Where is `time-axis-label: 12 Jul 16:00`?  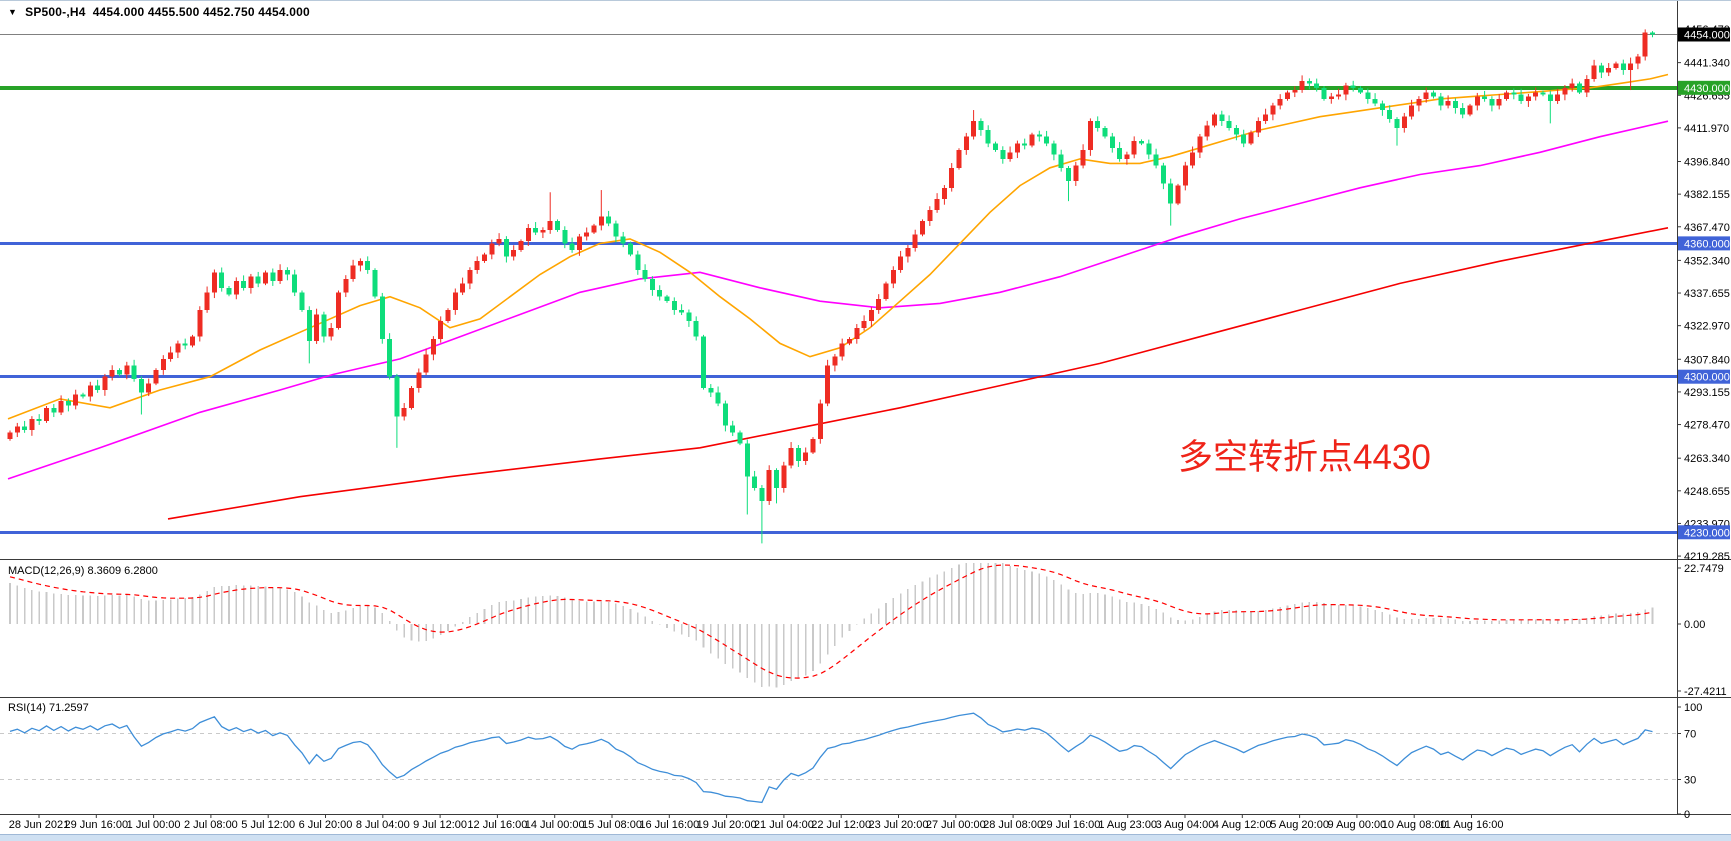
time-axis-label: 12 Jul 16:00 is located at coordinates (497, 825).